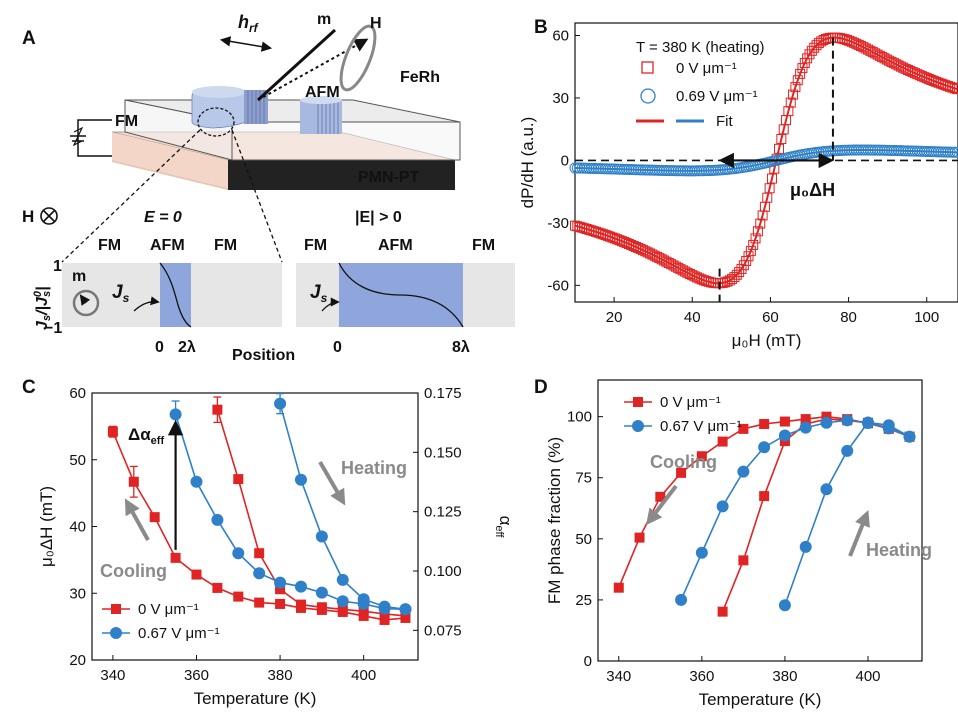 This screenshot has width=958, height=717. What do you see at coordinates (618, 676) in the screenshot?
I see `x-tick-label: 340` at bounding box center [618, 676].